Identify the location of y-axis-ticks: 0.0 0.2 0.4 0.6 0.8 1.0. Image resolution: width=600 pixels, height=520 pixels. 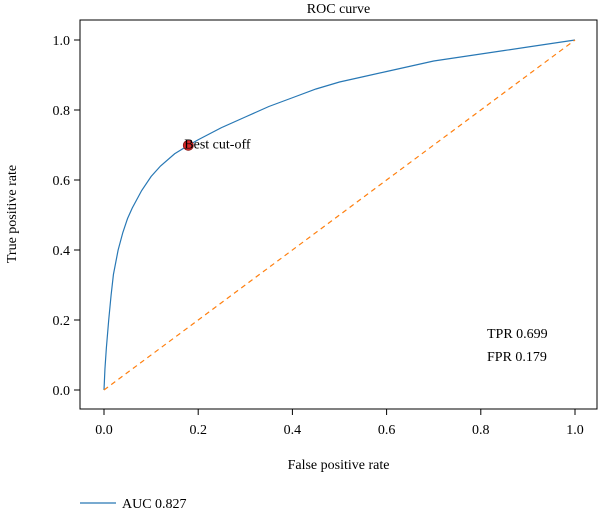
(66, 216).